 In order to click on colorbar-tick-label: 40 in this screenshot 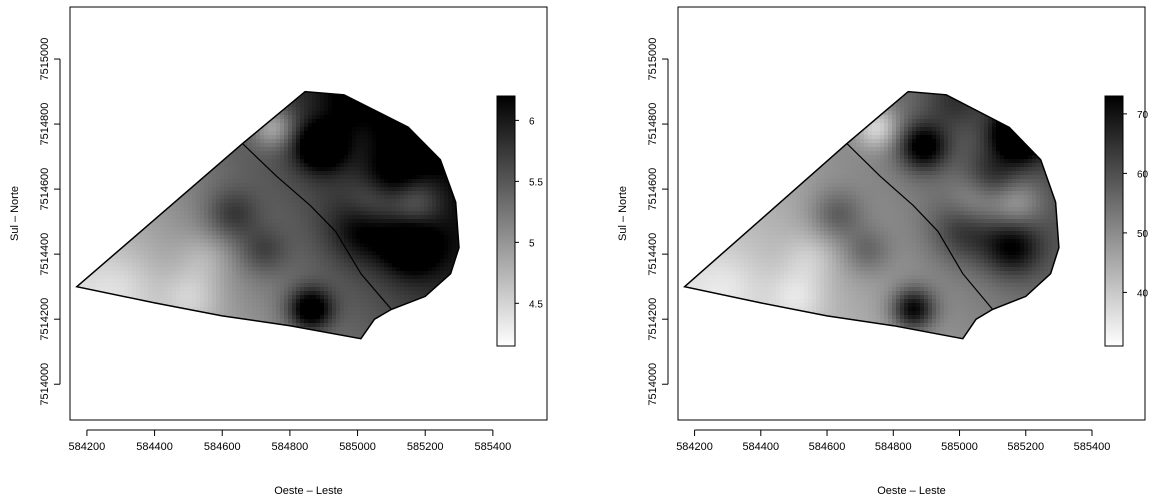, I will do `click(1143, 293)`.